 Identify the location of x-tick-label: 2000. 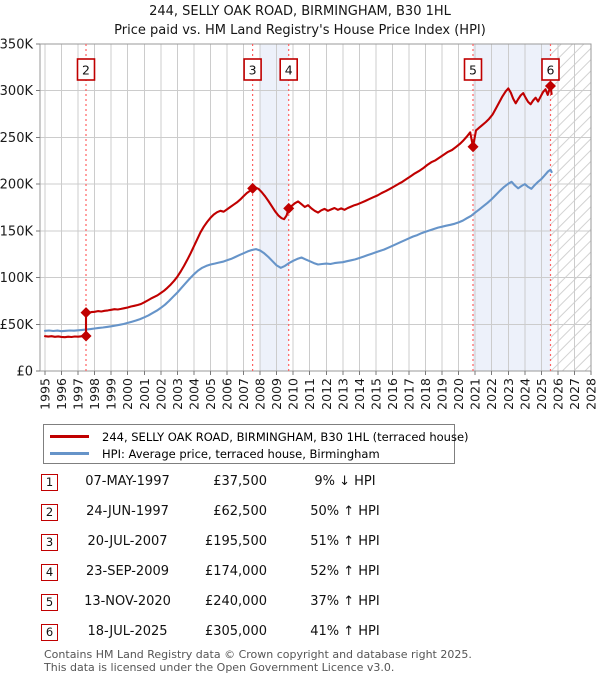
(127, 394).